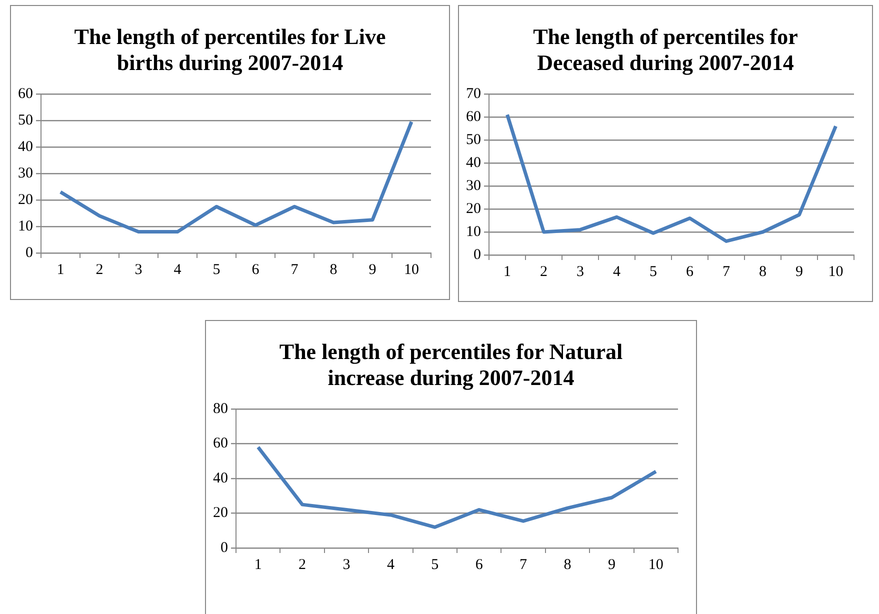 This screenshot has width=879, height=614. What do you see at coordinates (230, 50) in the screenshot?
I see `chart-title: The length of percentiles for Live births during 2007-2014` at bounding box center [230, 50].